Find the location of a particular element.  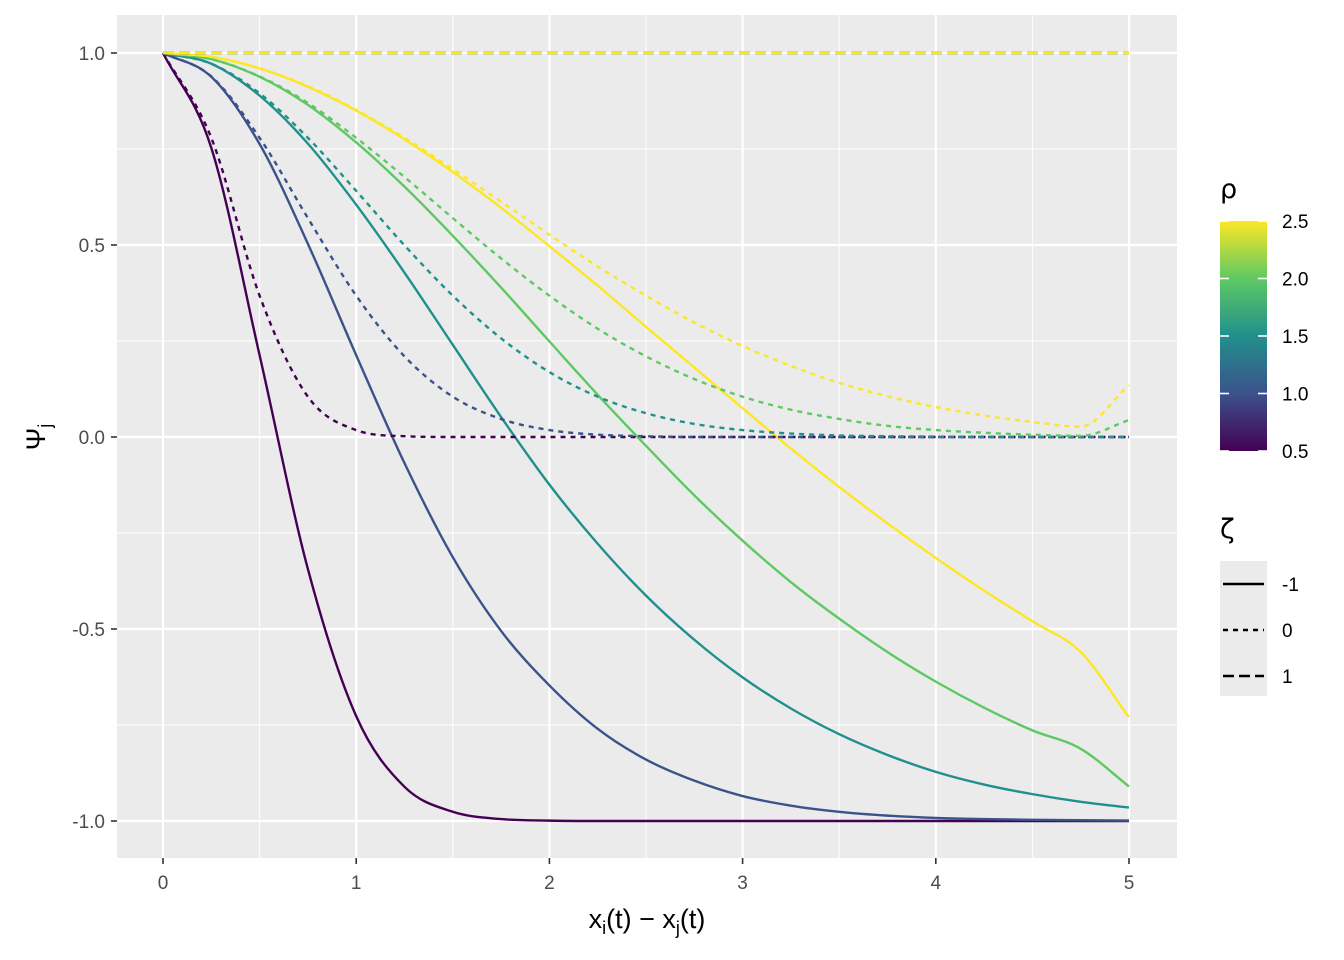

y-axis: -1.0 -0.5 0.0 0.5 1.0 is located at coordinates (94, 438).